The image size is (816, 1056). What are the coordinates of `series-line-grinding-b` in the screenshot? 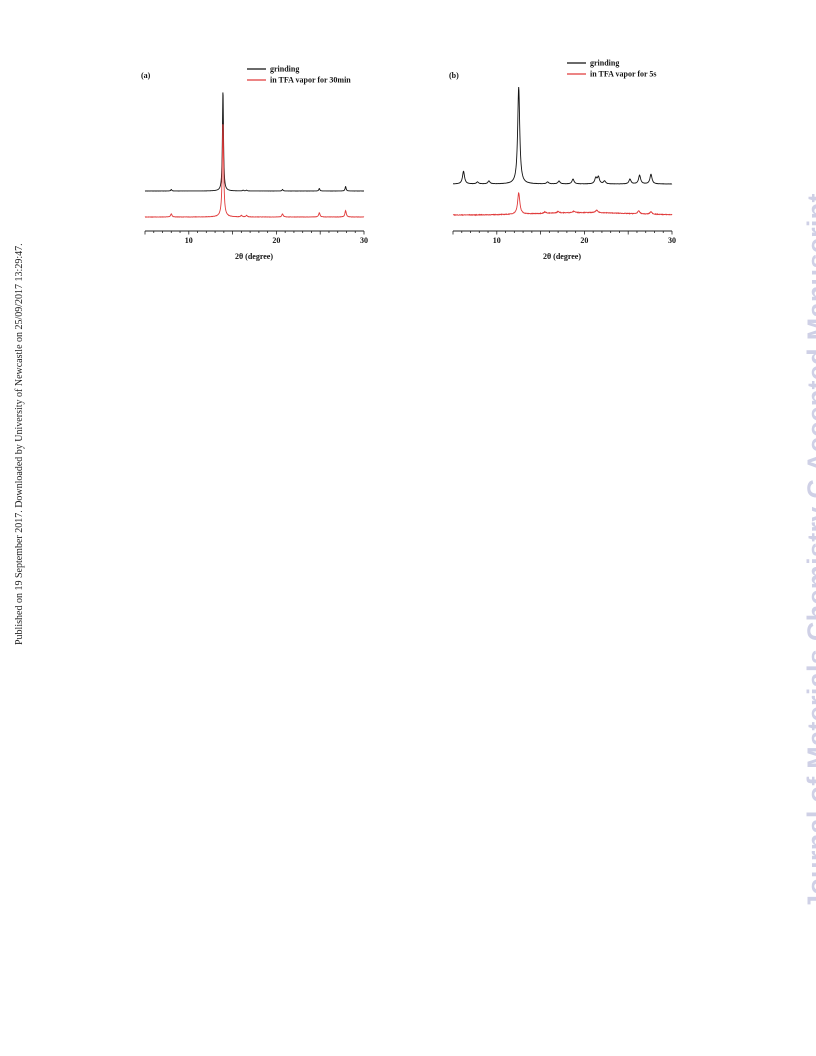 It's located at (562, 135).